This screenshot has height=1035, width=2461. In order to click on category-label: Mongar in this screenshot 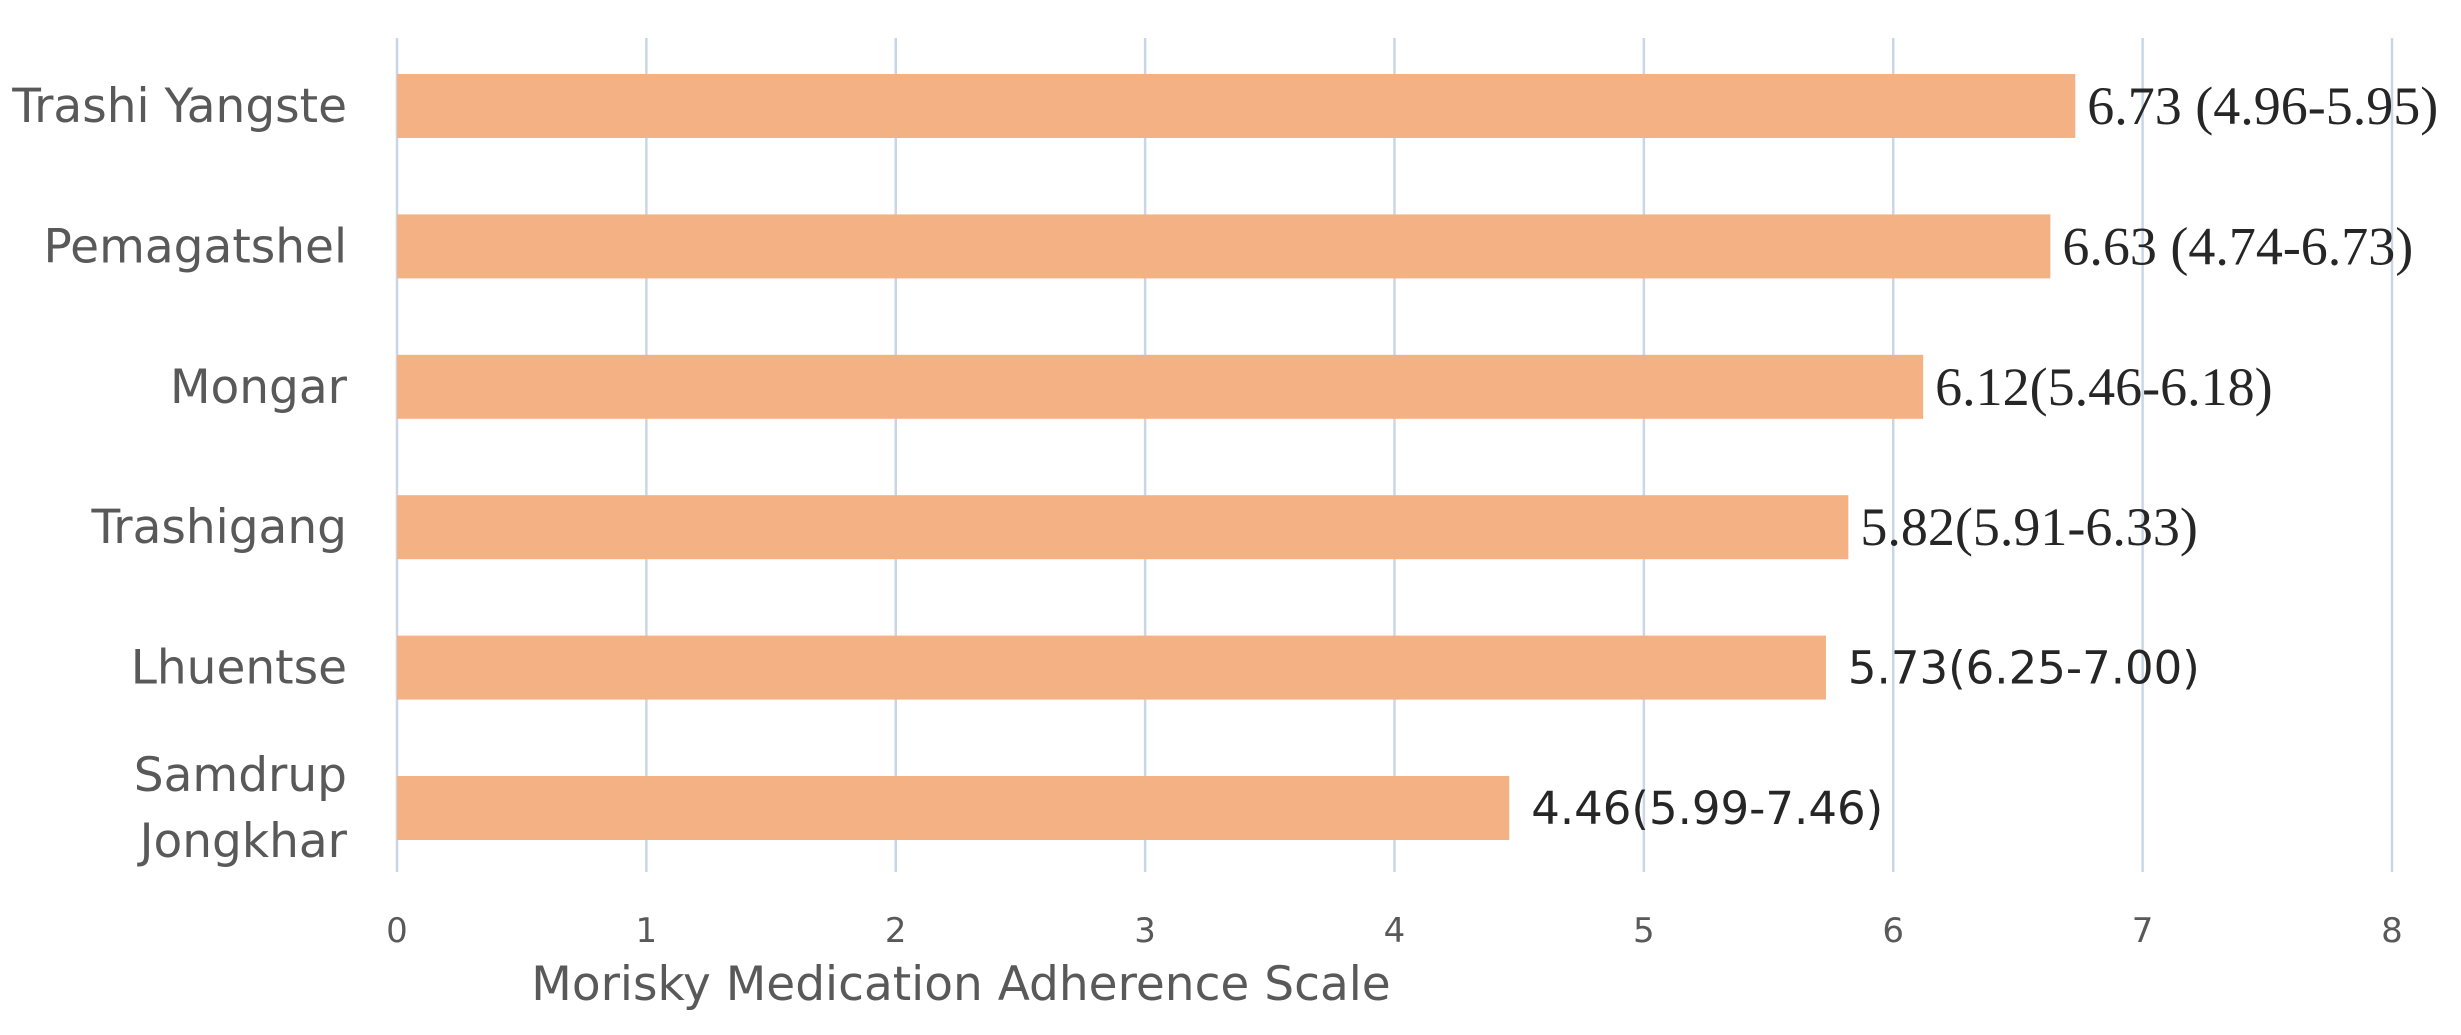, I will do `click(259, 387)`.